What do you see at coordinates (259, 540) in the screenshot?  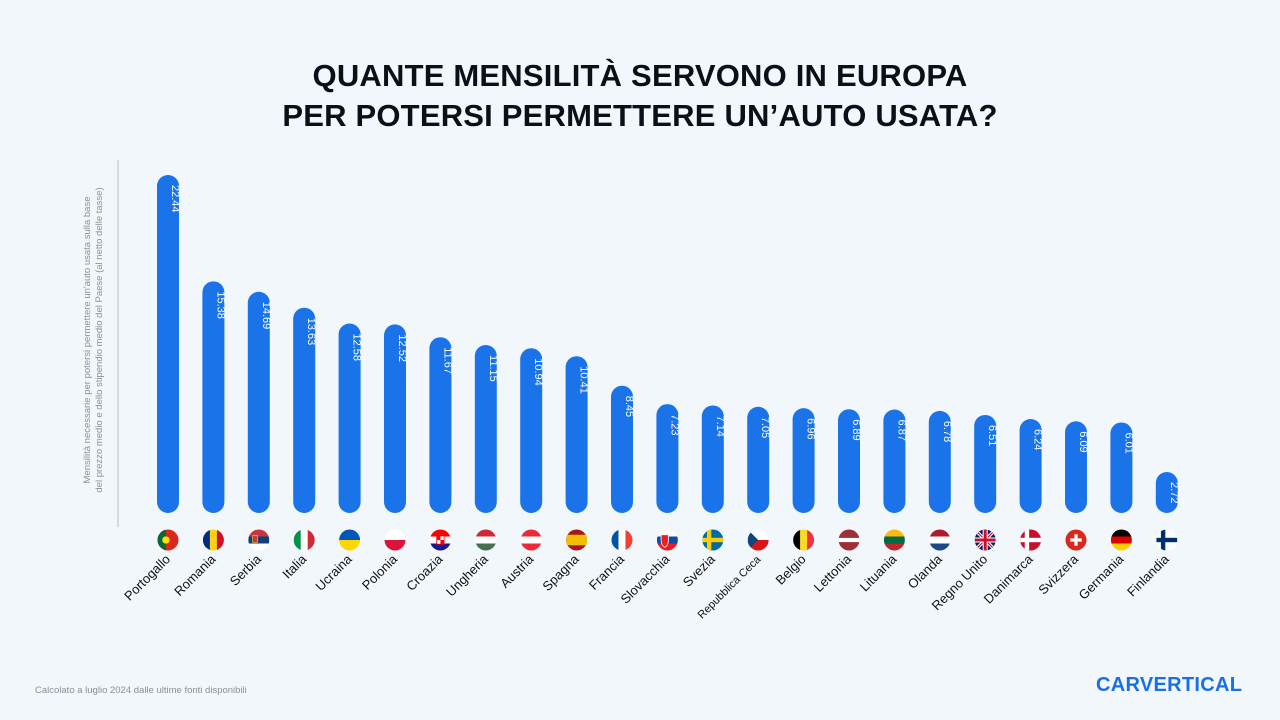 I see `serbia-flag` at bounding box center [259, 540].